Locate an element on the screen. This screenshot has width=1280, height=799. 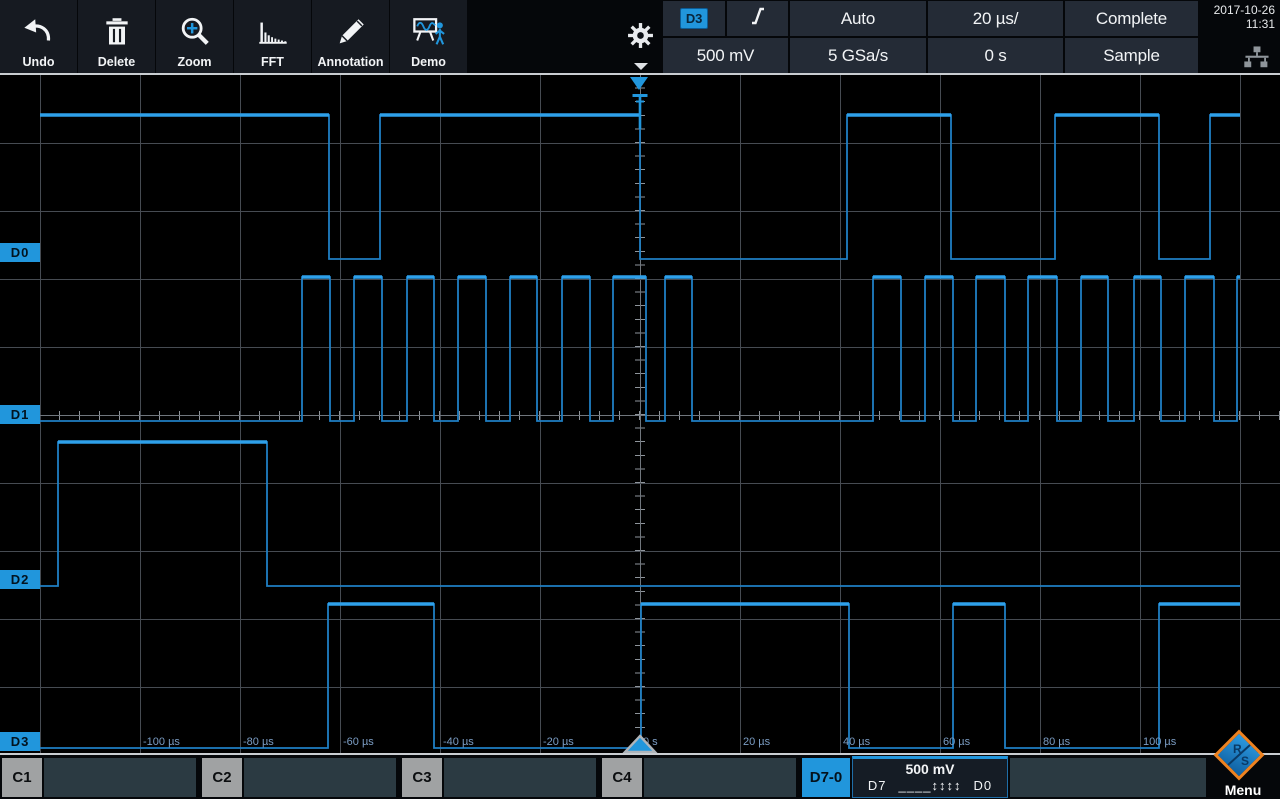
channel-tab-c1: C1 is located at coordinates (22, 777).